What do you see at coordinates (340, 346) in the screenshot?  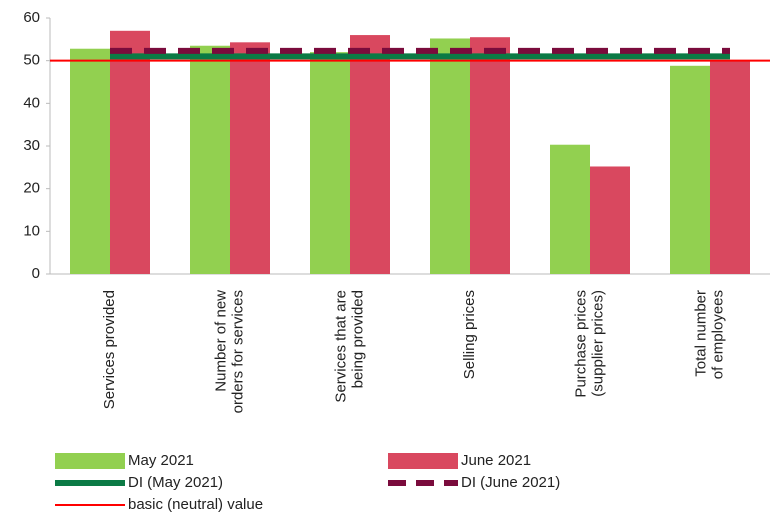 I see `x-tick-label: Services that are` at bounding box center [340, 346].